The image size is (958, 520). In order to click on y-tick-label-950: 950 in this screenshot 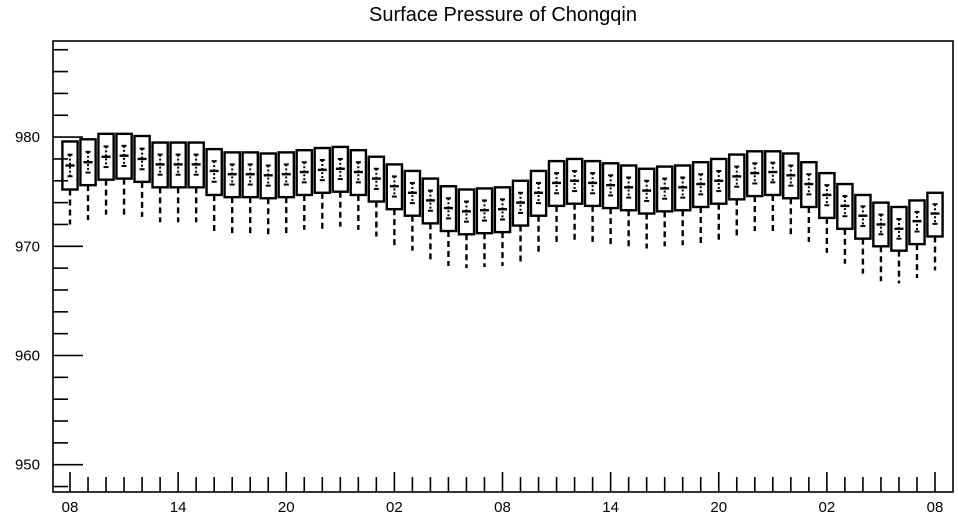, I will do `click(27, 465)`.